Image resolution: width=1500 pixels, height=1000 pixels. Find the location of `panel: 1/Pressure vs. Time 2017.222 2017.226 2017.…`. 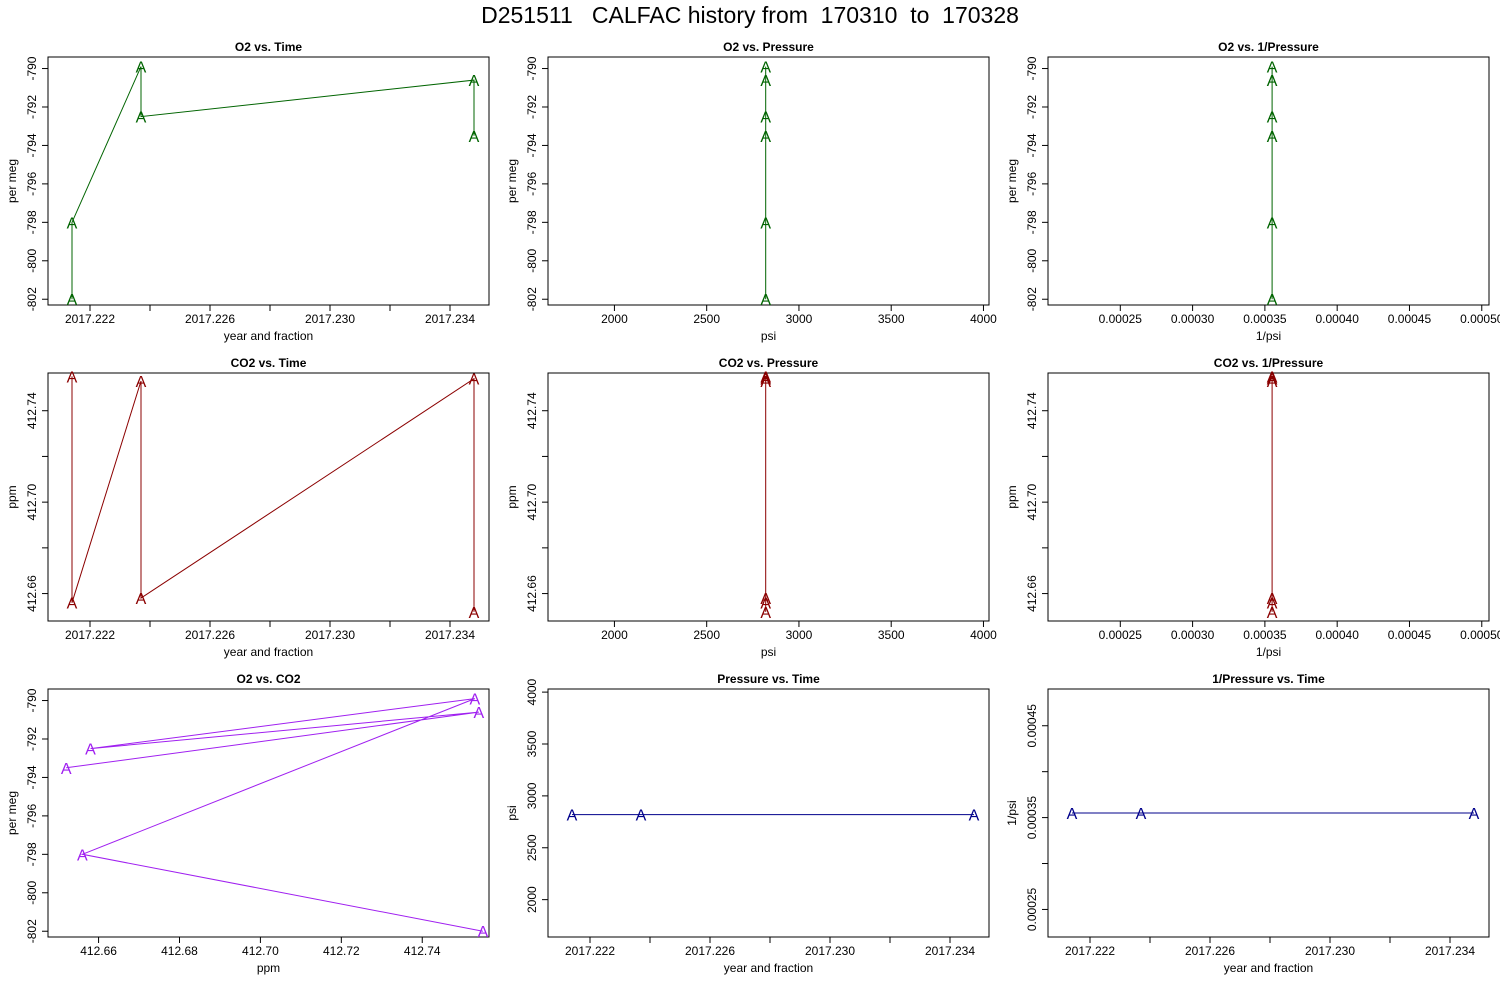

panel: 1/Pressure vs. Time 2017.222 2017.226 2017.… is located at coordinates (1247, 823).